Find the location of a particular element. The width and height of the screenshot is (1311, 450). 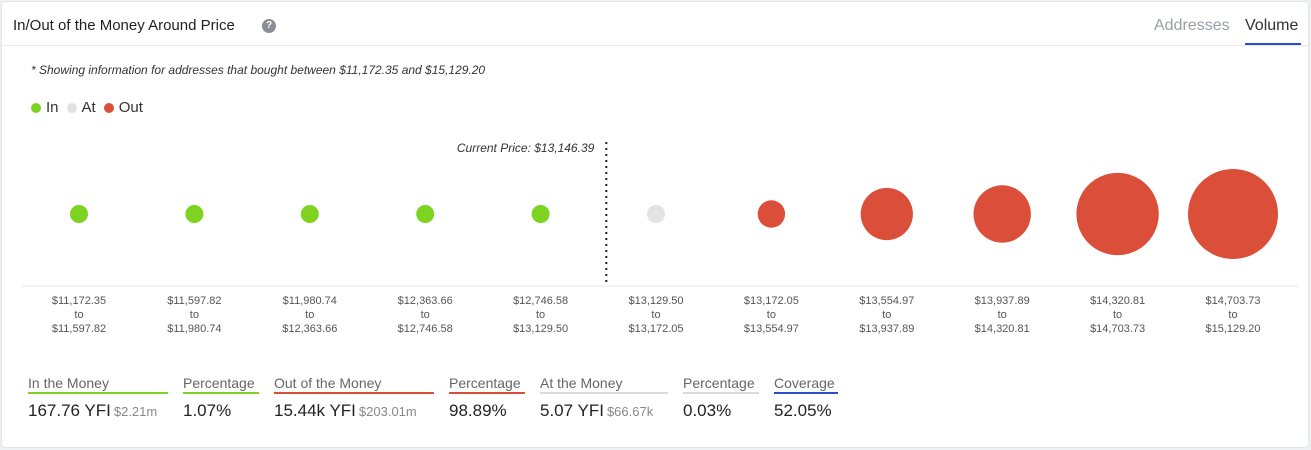

legend-item-in: In is located at coordinates (45, 107).